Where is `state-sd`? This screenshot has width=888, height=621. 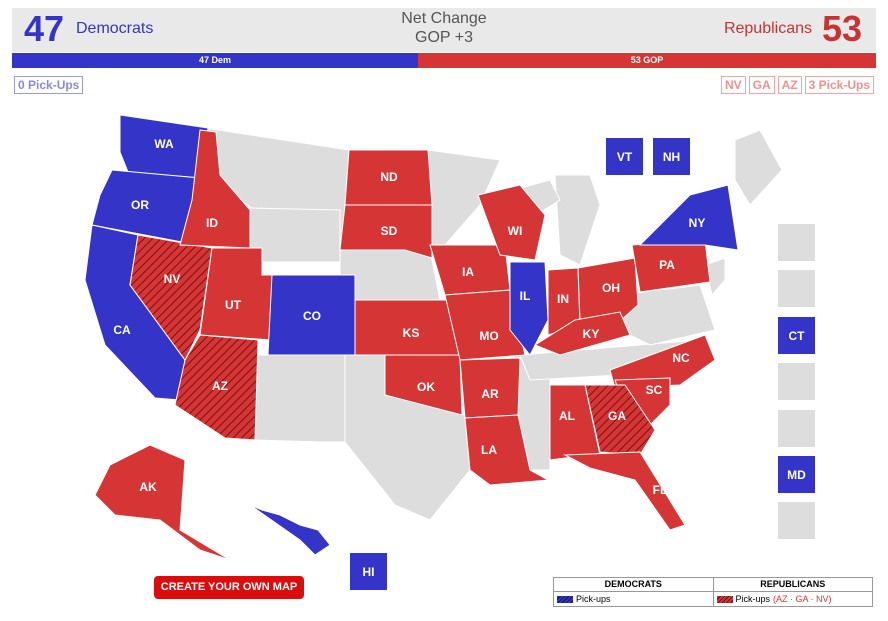 state-sd is located at coordinates (386, 231).